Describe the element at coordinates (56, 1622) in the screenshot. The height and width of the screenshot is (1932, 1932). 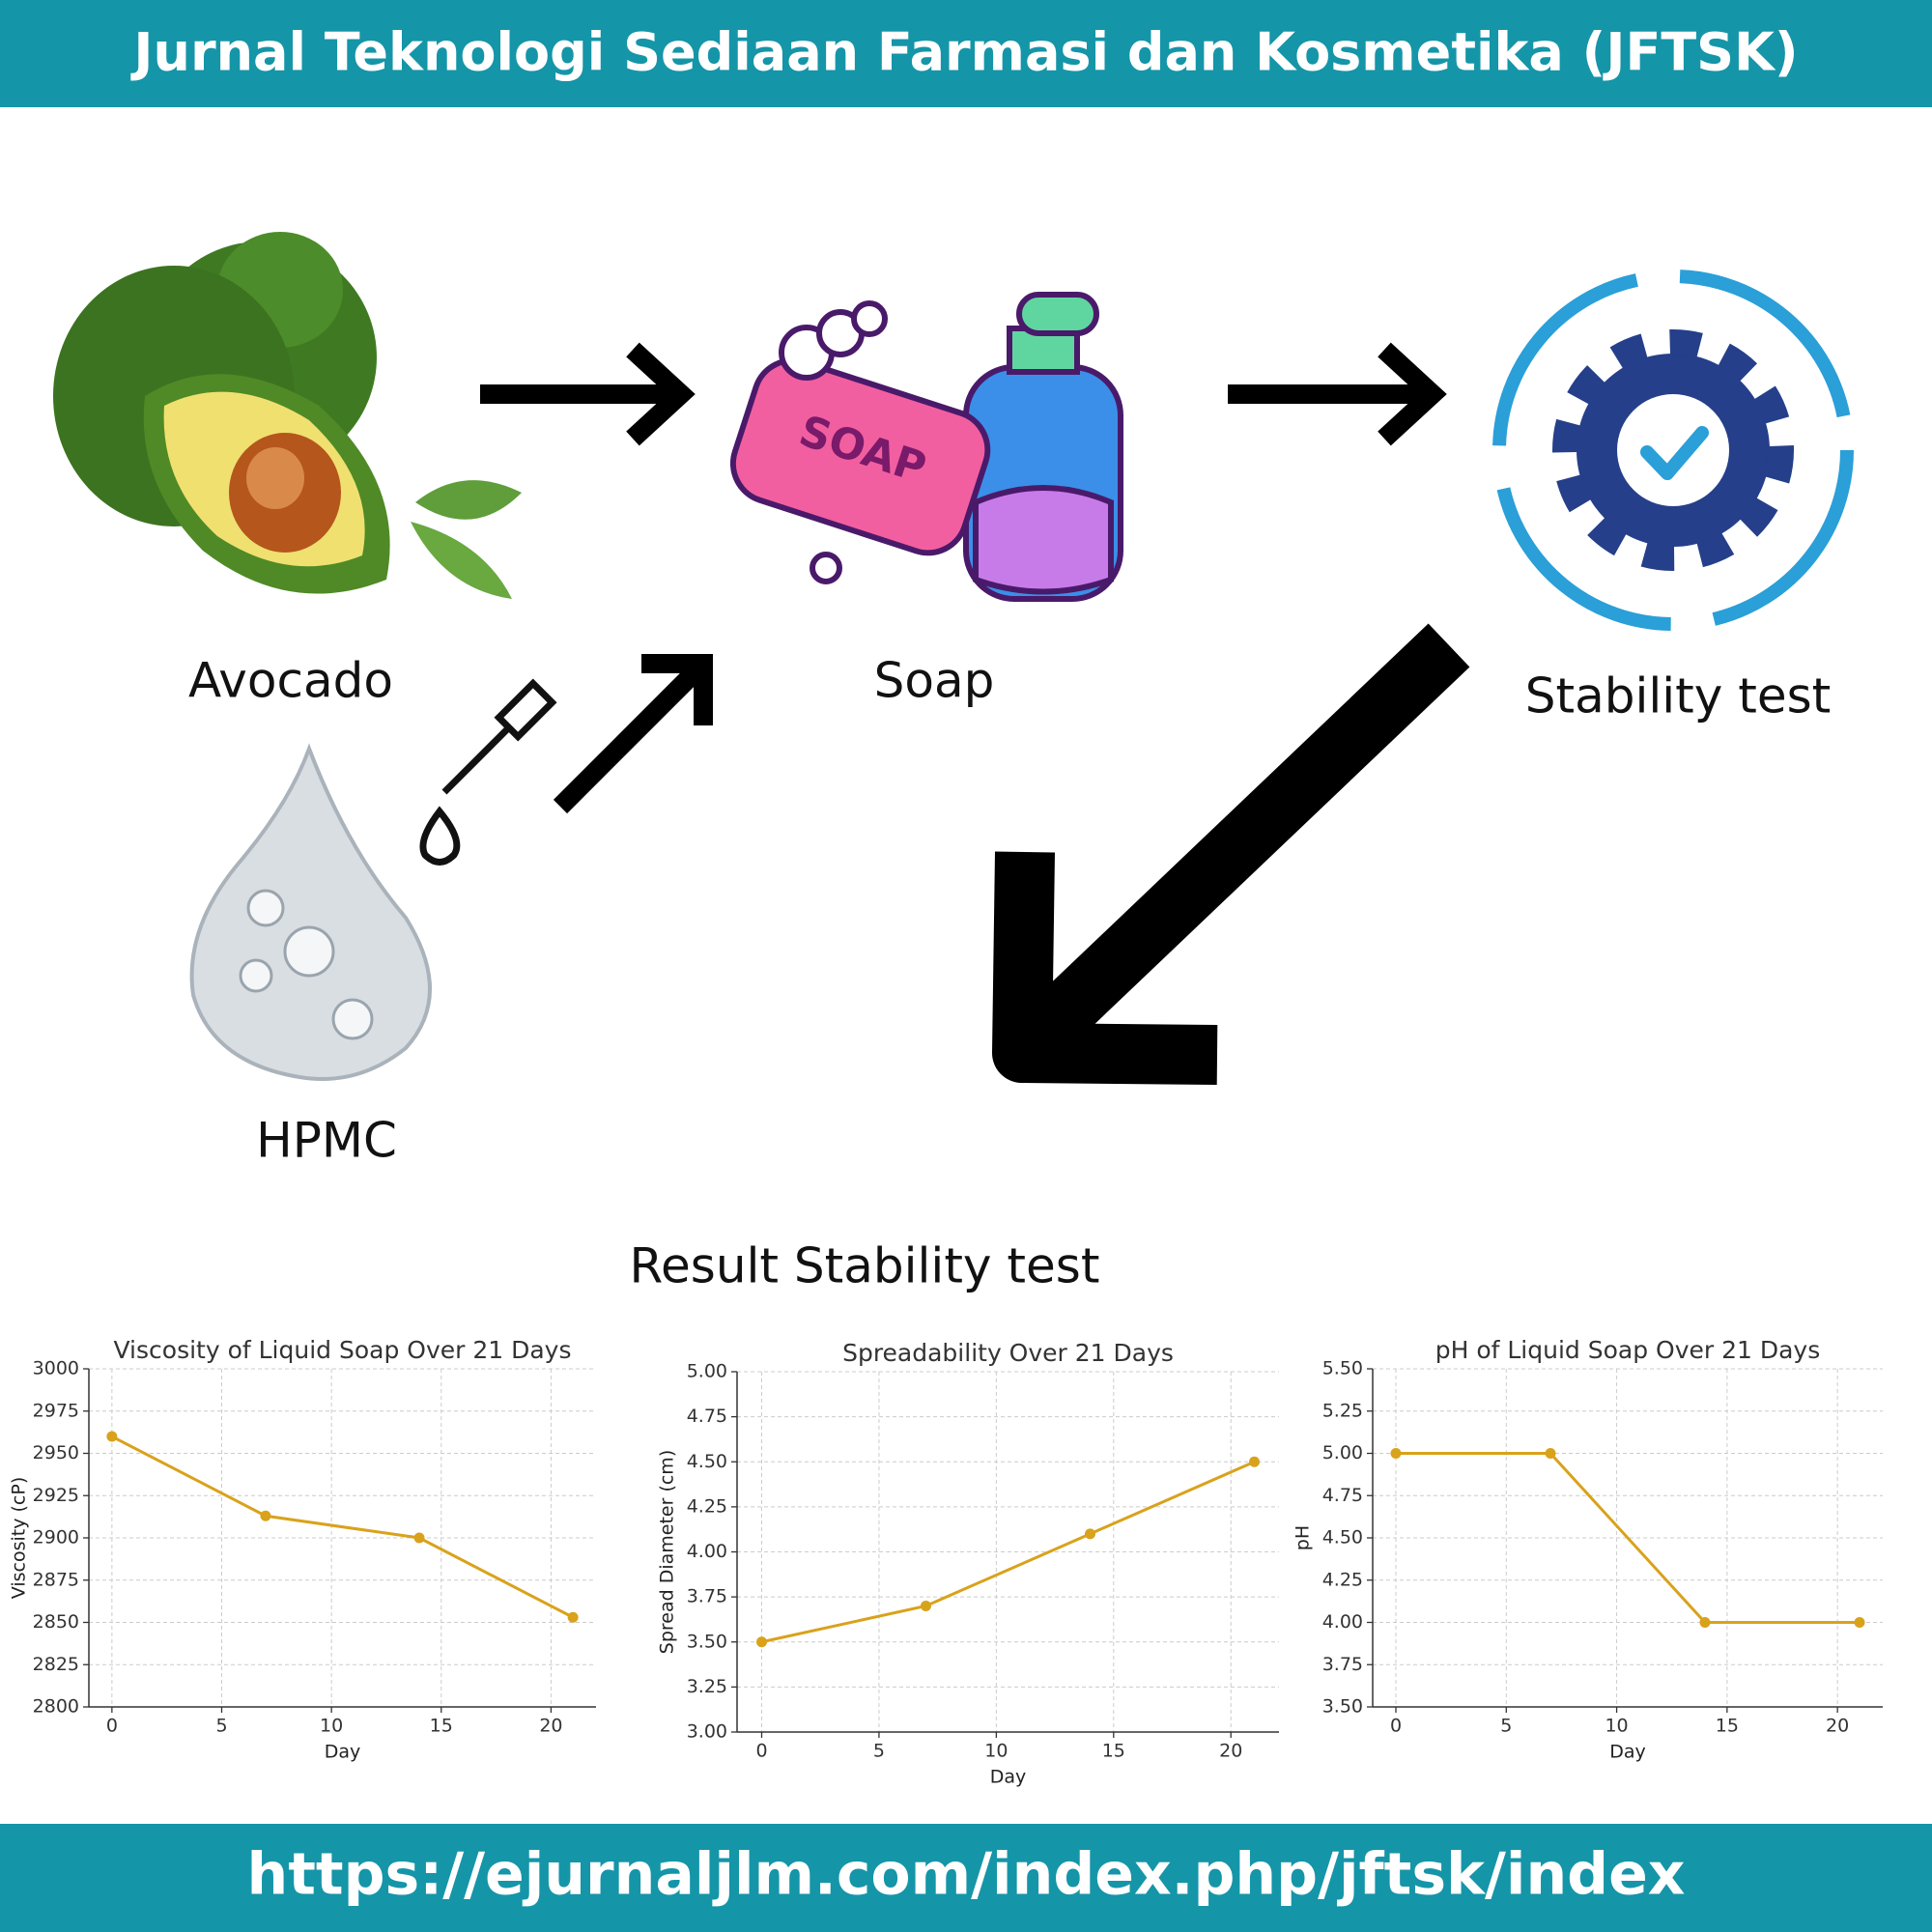
I see `y-tick-label: 2850` at that location.